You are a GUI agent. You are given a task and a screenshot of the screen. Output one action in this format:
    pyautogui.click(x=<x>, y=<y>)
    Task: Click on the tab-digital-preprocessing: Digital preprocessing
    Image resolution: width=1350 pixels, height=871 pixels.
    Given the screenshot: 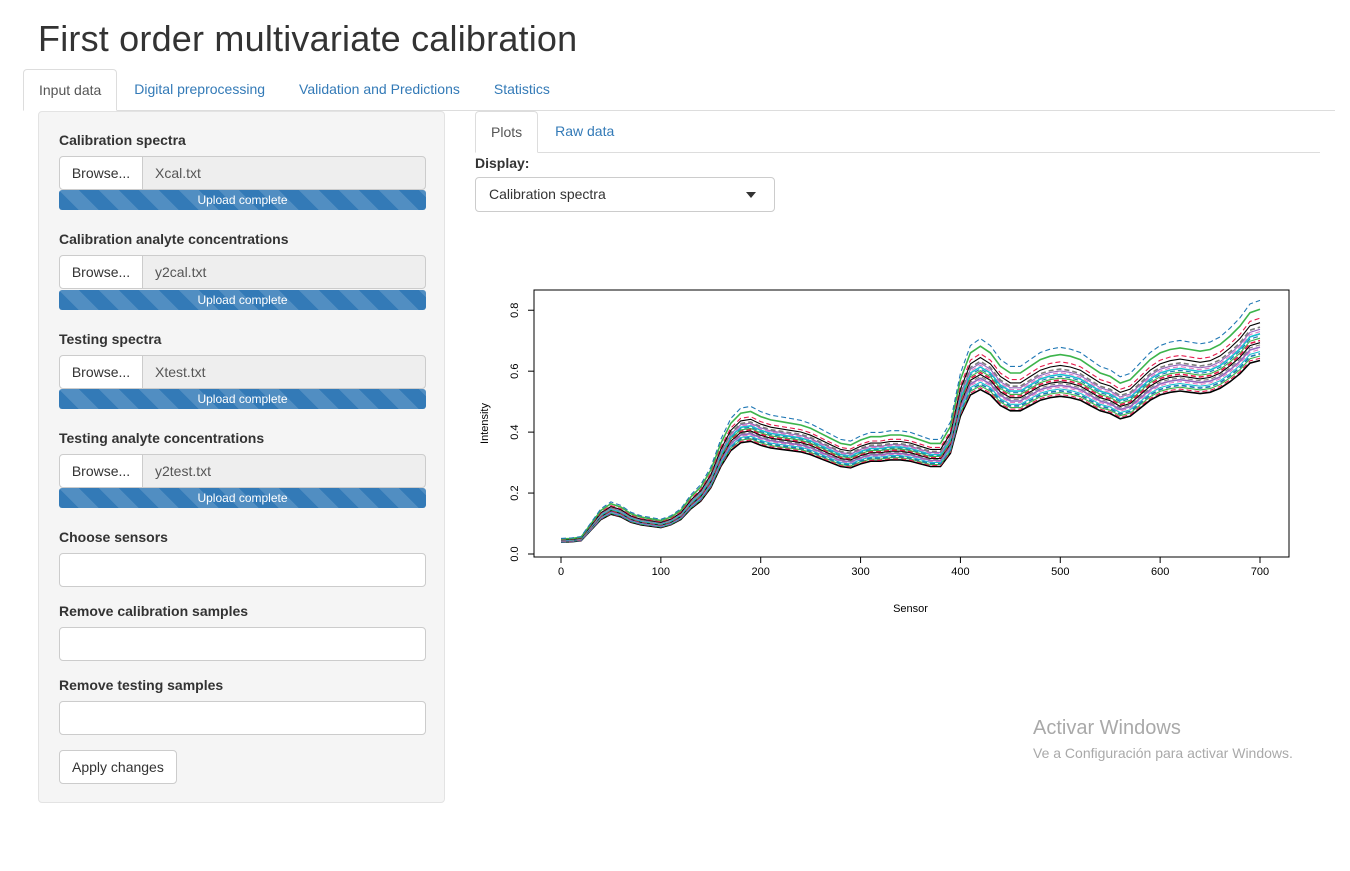 What is the action you would take?
    pyautogui.click(x=200, y=89)
    